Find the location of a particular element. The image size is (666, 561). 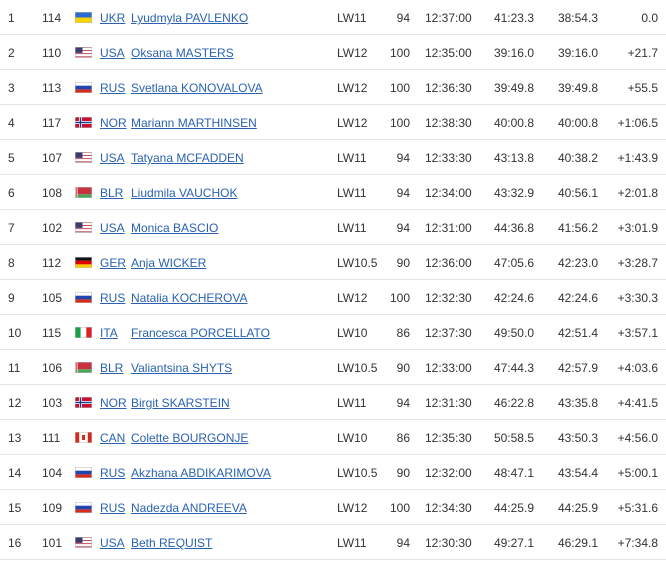

rank: 7 is located at coordinates (11, 228).